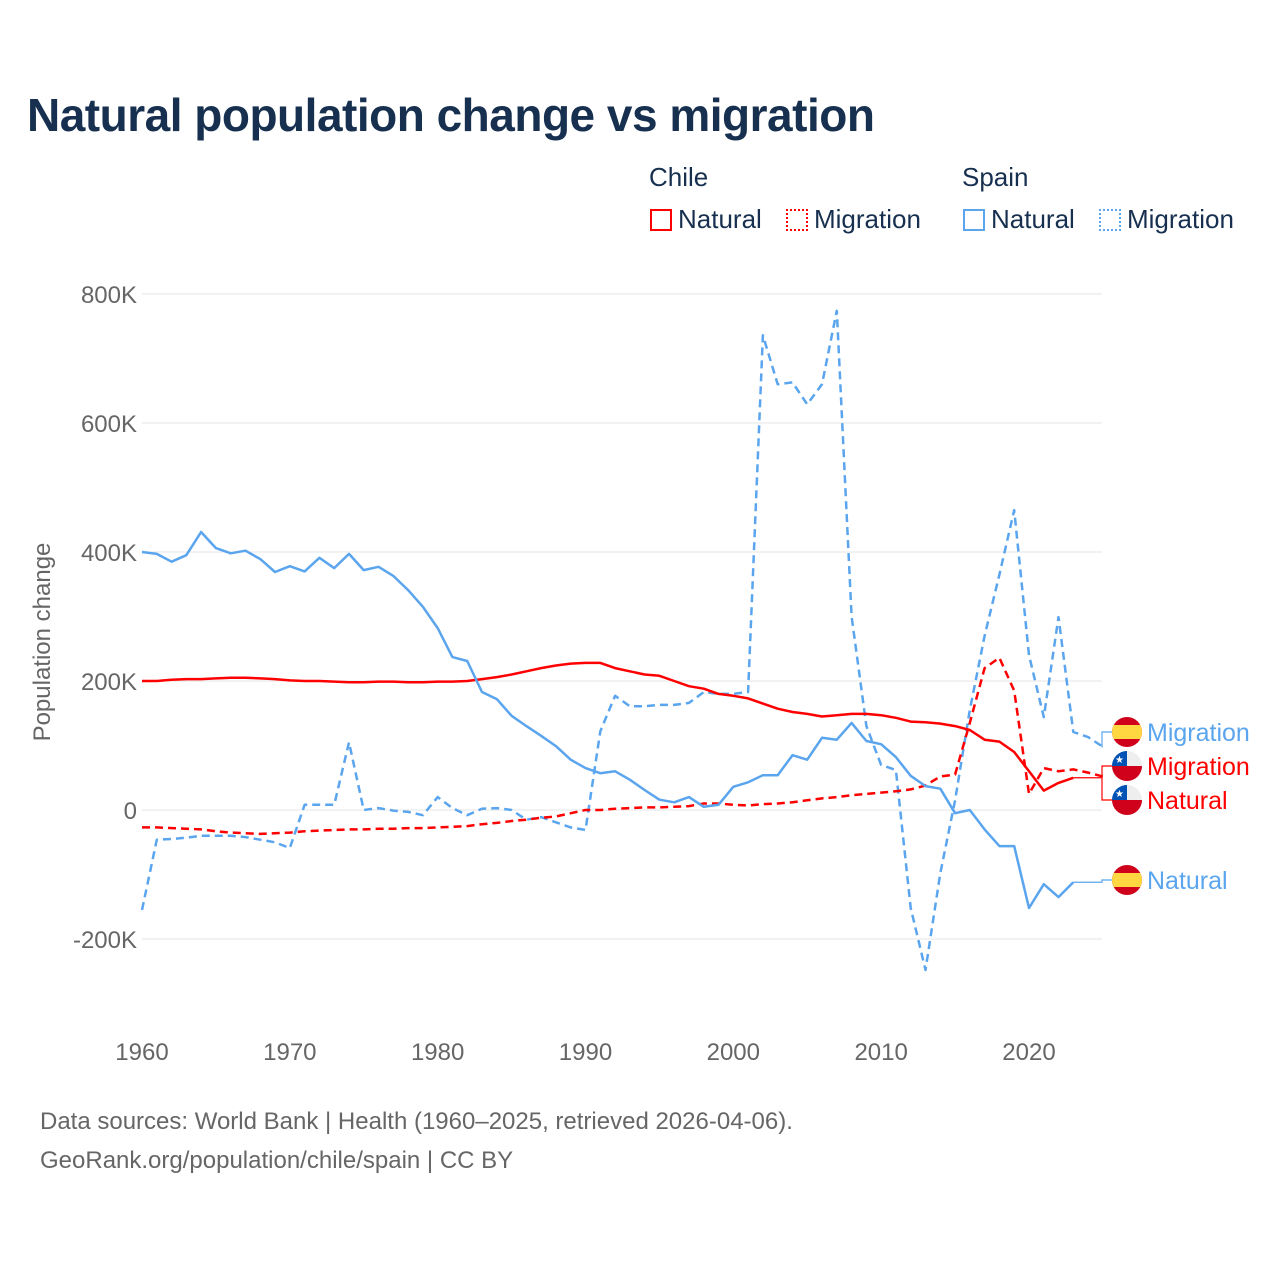 This screenshot has height=1280, width=1280. Describe the element at coordinates (130, 811) in the screenshot. I see `y-tick-label: 0` at that location.